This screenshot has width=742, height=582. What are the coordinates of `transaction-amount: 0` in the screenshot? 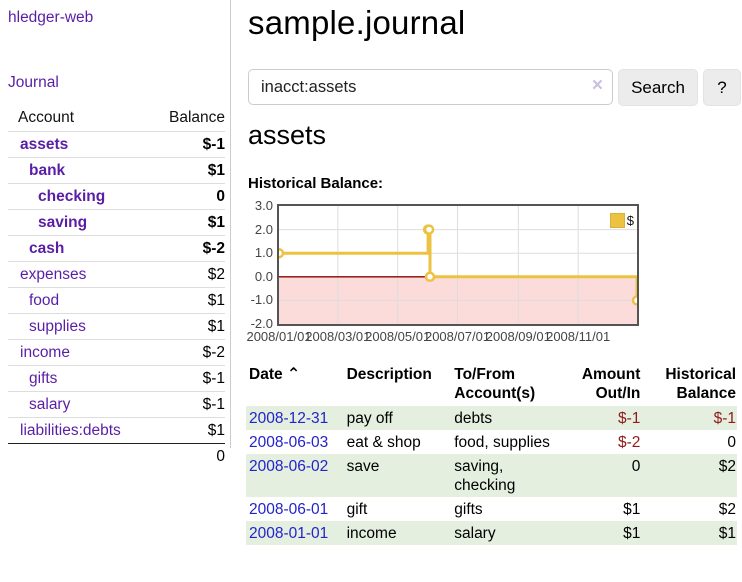 It's located at (636, 466).